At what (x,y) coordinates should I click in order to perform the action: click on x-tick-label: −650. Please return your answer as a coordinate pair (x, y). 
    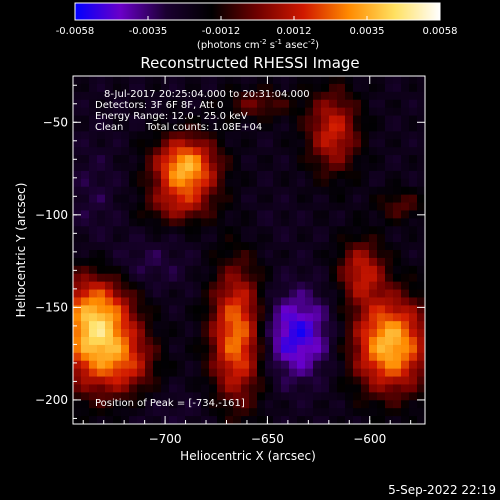
    Looking at the image, I should click on (267, 439).